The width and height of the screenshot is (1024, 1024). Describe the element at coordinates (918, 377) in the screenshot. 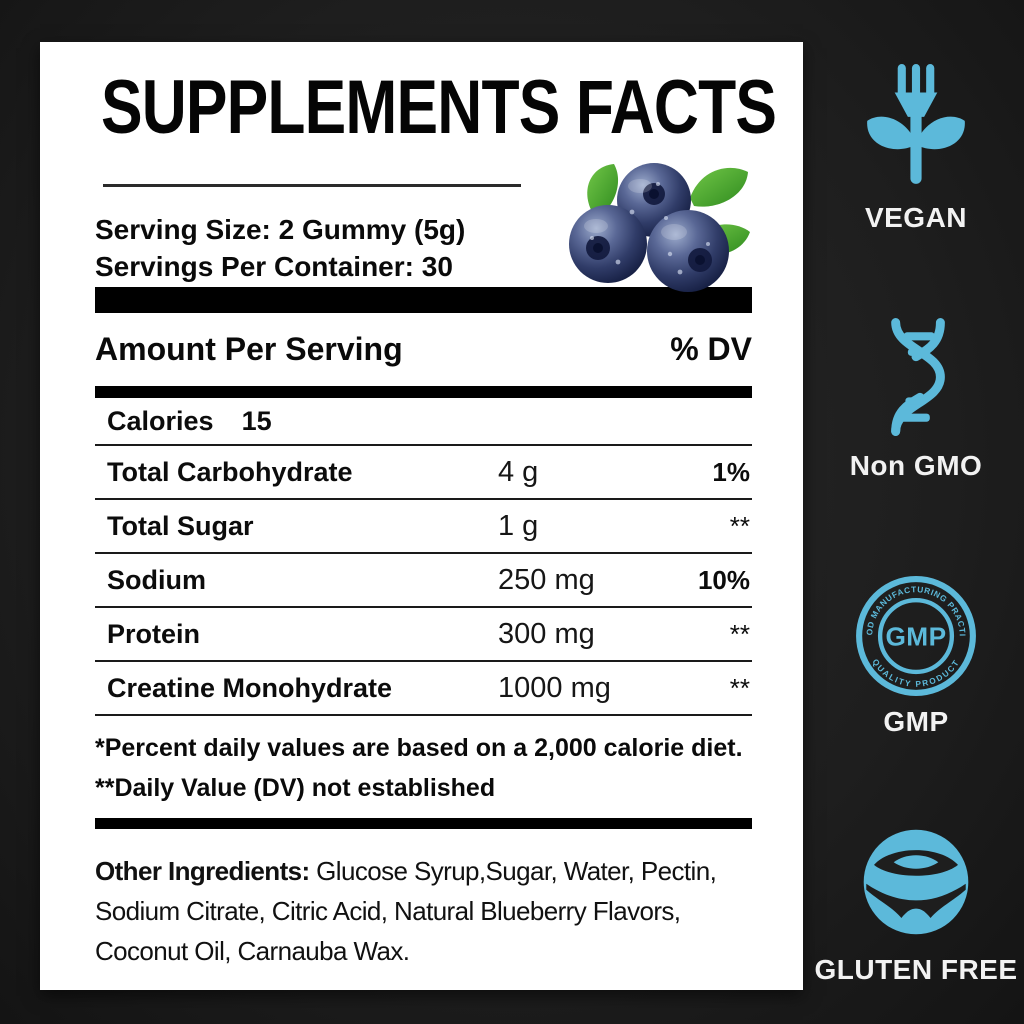

I see `dna-icon` at that location.